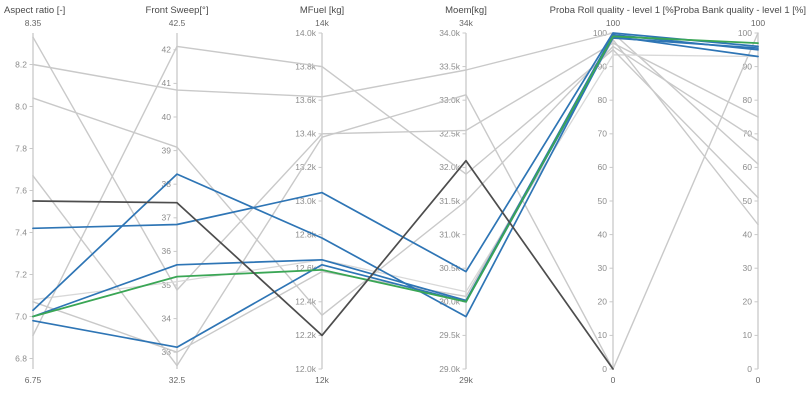  Describe the element at coordinates (758, 380) in the screenshot. I see `axis-min-label-proba-bank: 0` at that location.